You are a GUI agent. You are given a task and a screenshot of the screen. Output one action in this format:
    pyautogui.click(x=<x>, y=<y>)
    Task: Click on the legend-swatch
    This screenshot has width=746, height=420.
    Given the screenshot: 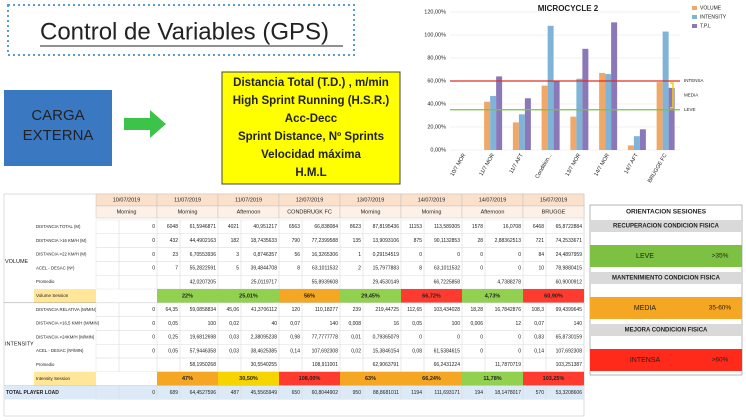 What is the action you would take?
    pyautogui.click(x=694, y=26)
    